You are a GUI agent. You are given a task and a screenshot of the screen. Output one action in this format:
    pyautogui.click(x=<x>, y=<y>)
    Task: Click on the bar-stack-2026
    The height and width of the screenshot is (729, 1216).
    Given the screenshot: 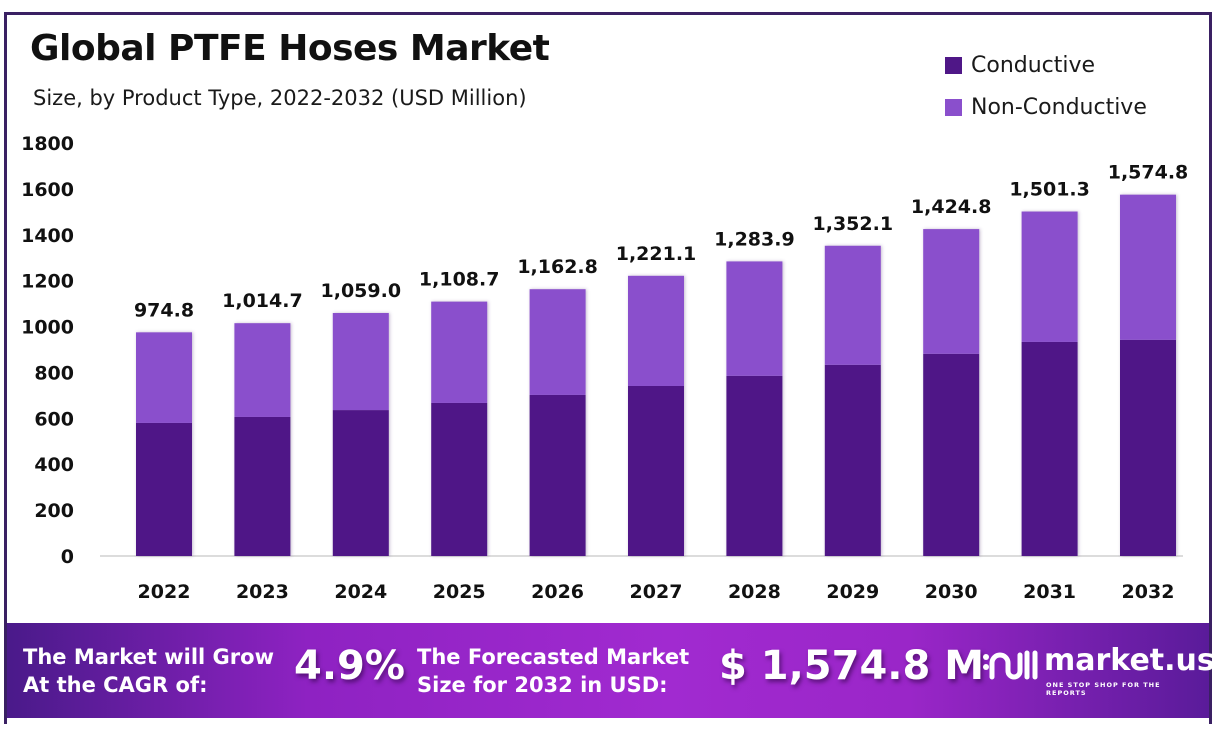 What is the action you would take?
    pyautogui.click(x=557, y=422)
    